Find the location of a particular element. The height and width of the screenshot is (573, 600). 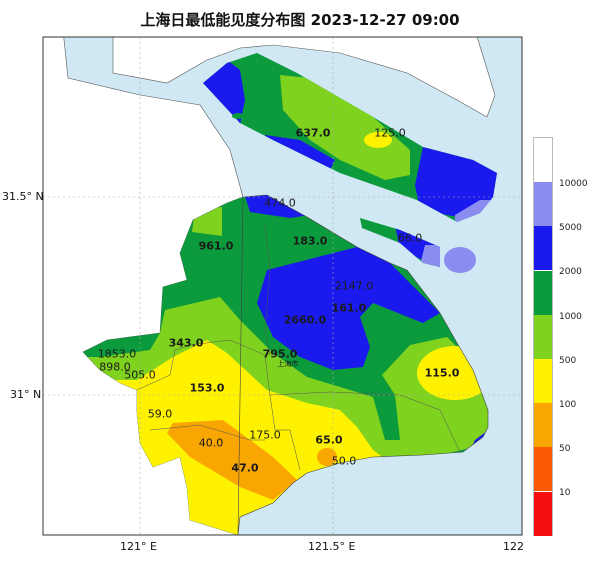

station-value-label: 153.0 is located at coordinates (207, 388).